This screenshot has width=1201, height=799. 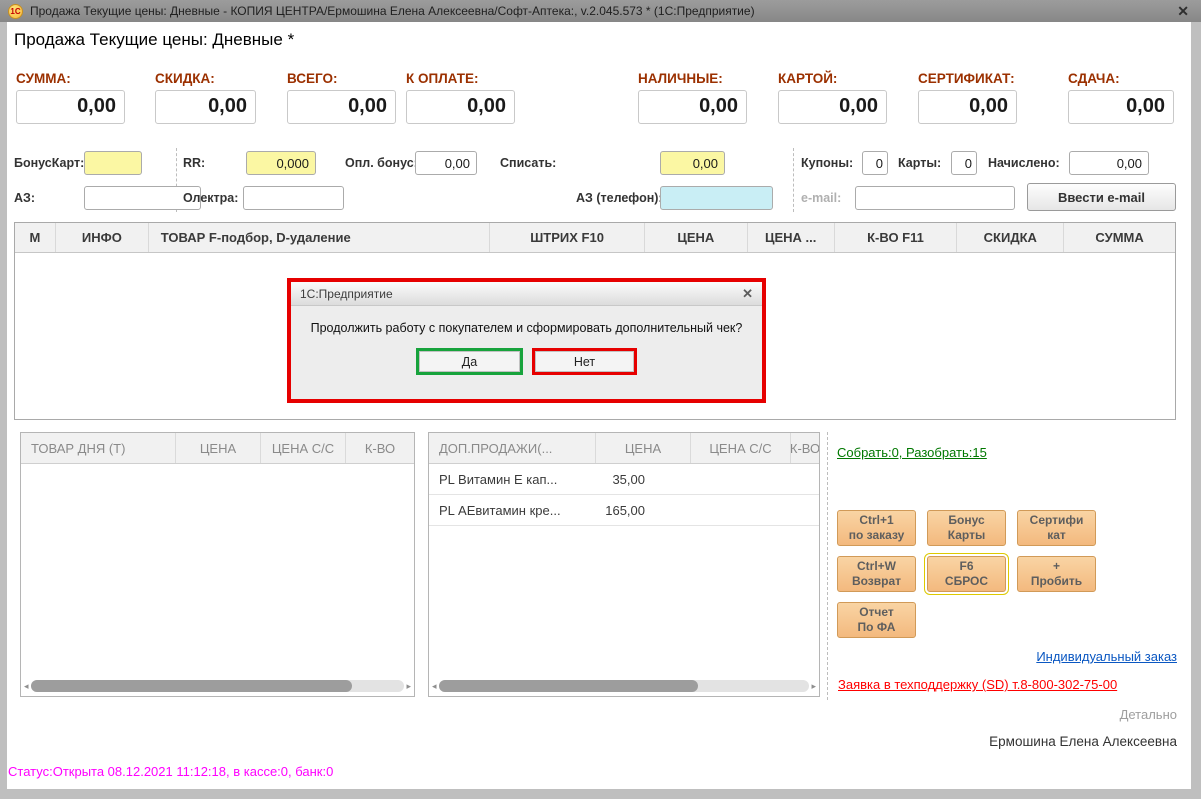 What do you see at coordinates (692, 107) in the screenshot?
I see `total-nalichnye-value: 0,00` at bounding box center [692, 107].